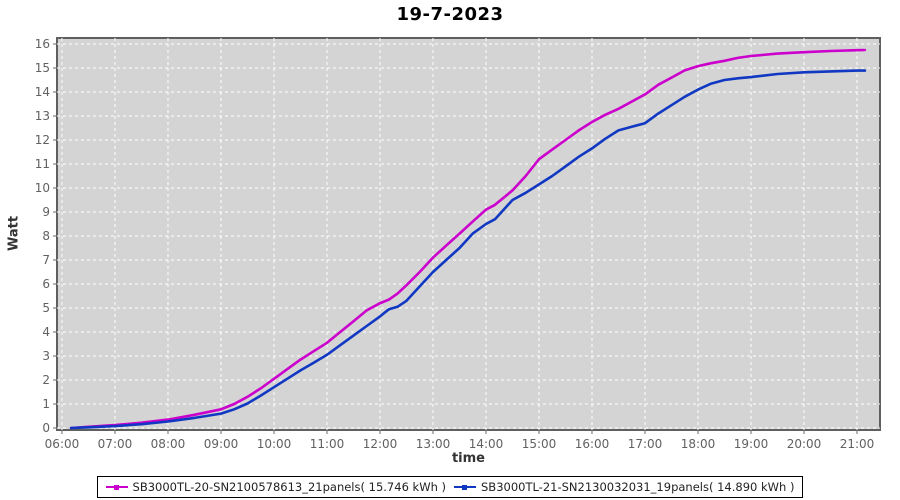  What do you see at coordinates (46, 236) in the screenshot?
I see `y-tick-label: 8` at bounding box center [46, 236].